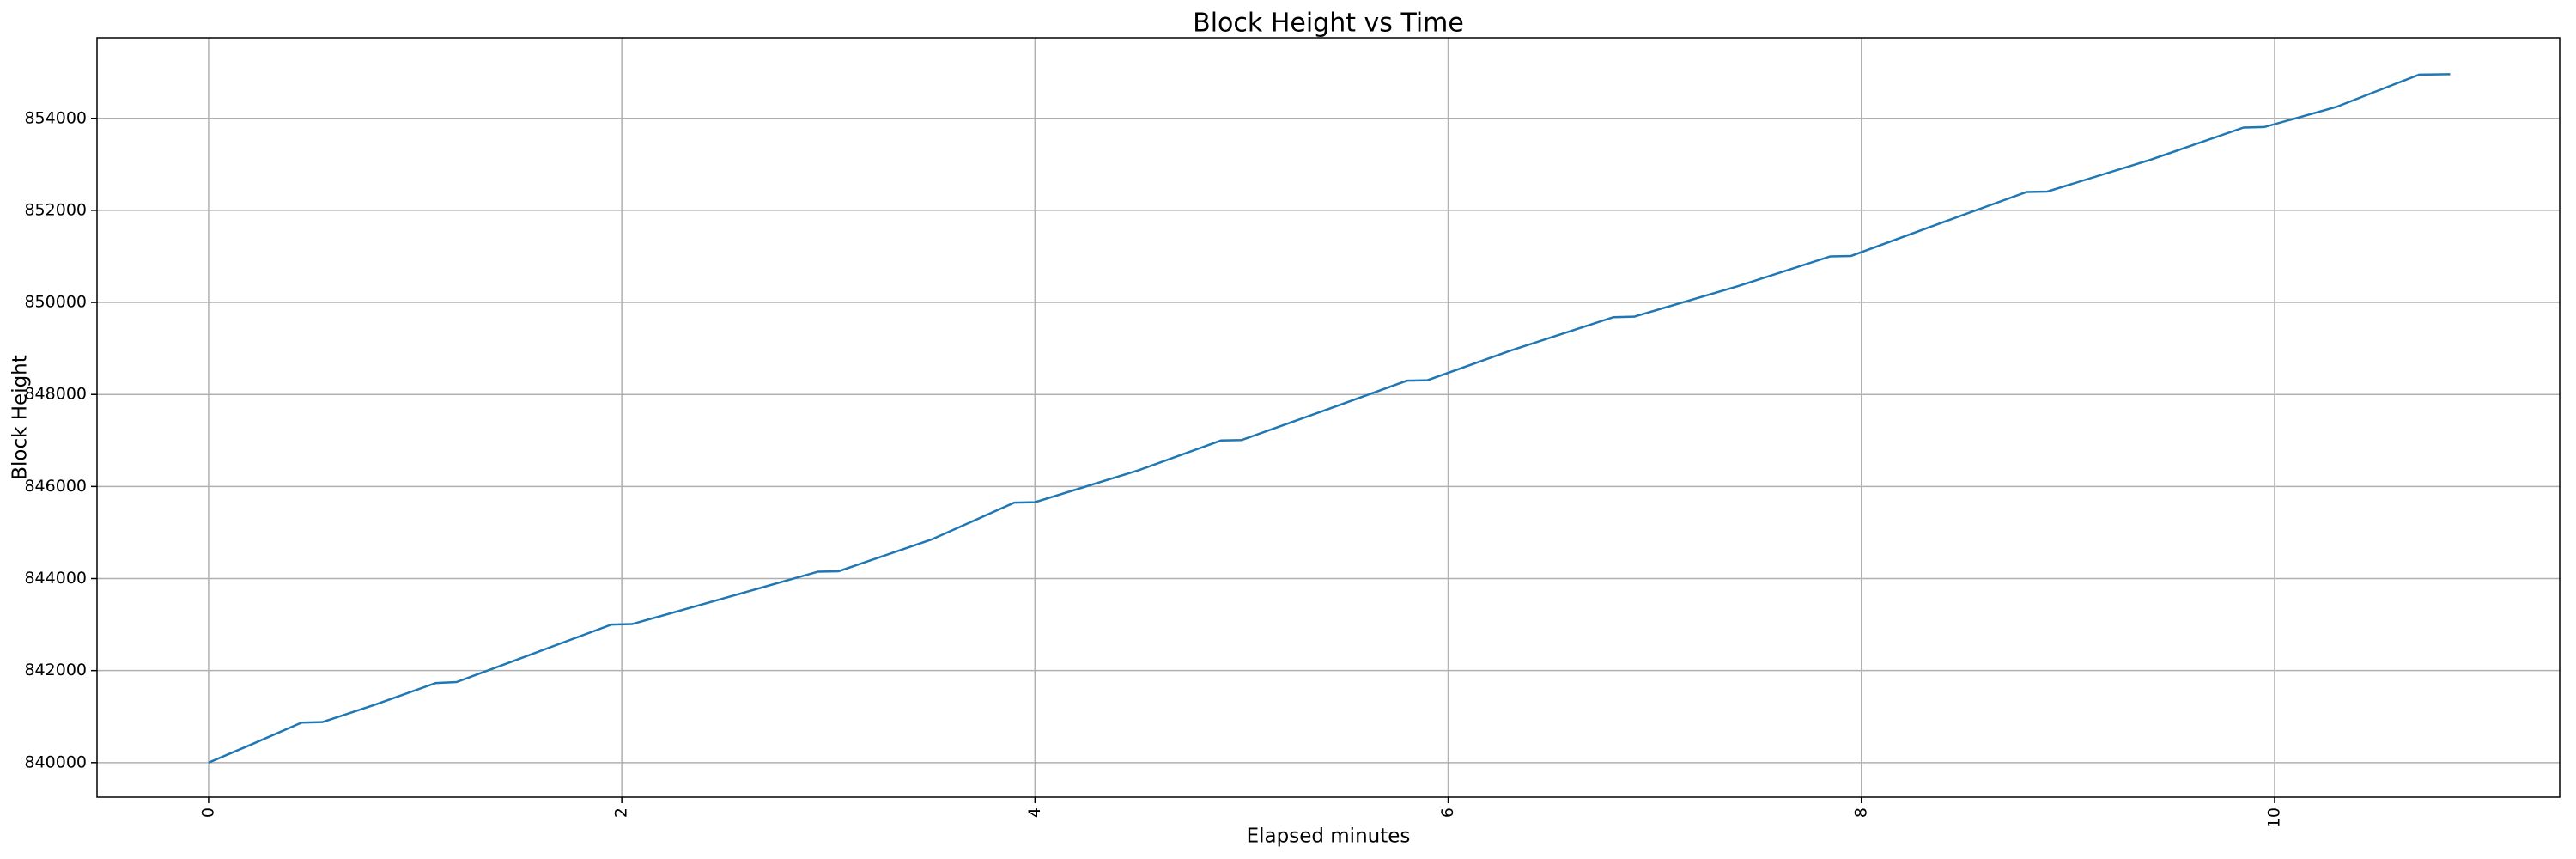 Image resolution: width=2576 pixels, height=859 pixels. What do you see at coordinates (621, 812) in the screenshot?
I see `x-tick-label: 2` at bounding box center [621, 812].